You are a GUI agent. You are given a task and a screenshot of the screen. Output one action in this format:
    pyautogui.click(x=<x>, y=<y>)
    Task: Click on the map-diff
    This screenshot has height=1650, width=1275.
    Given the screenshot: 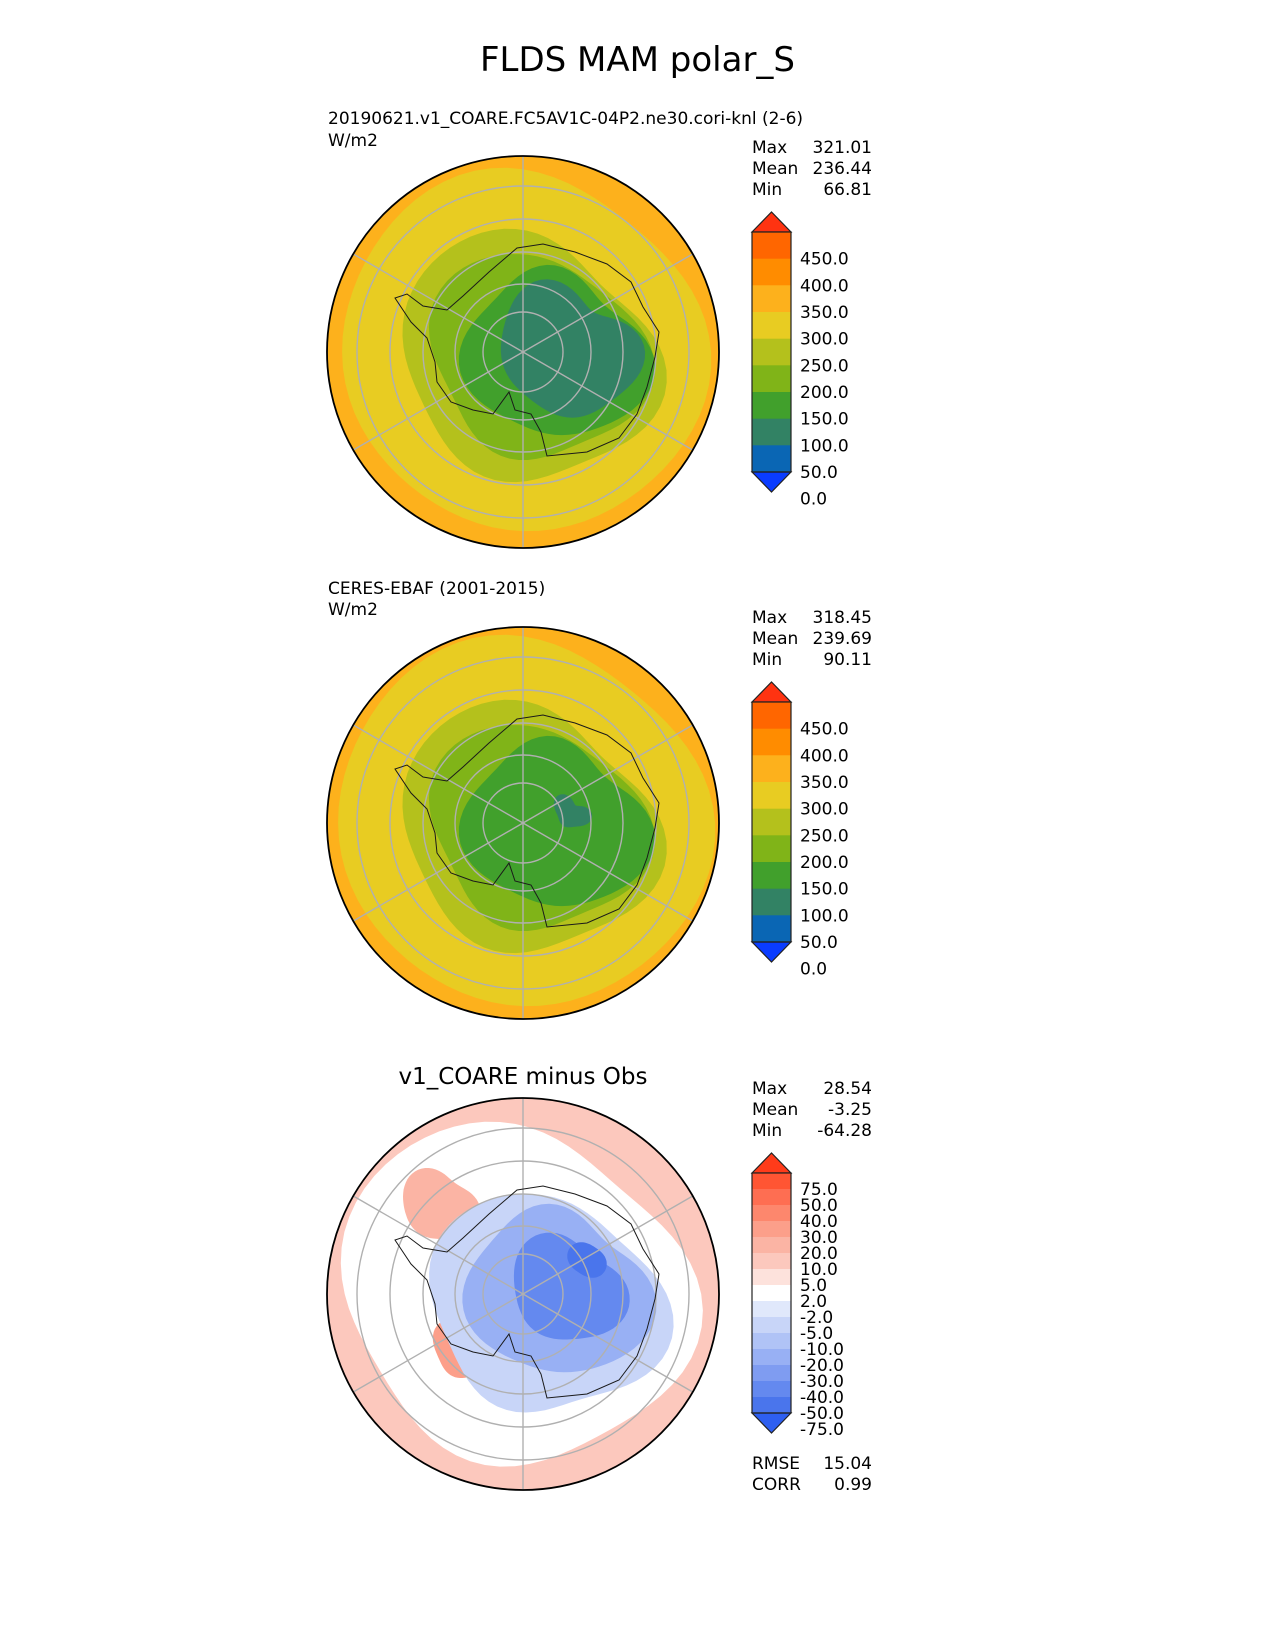 What is the action you would take?
    pyautogui.click(x=523, y=1294)
    